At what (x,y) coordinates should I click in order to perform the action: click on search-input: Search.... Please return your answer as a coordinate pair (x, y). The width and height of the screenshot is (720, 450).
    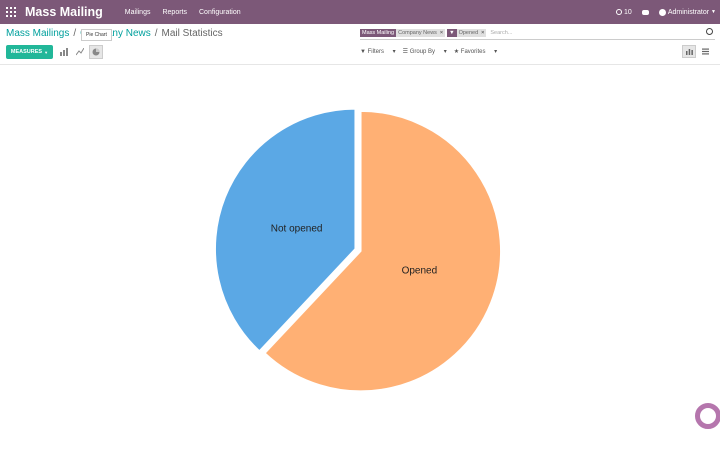
    Looking at the image, I should click on (501, 33).